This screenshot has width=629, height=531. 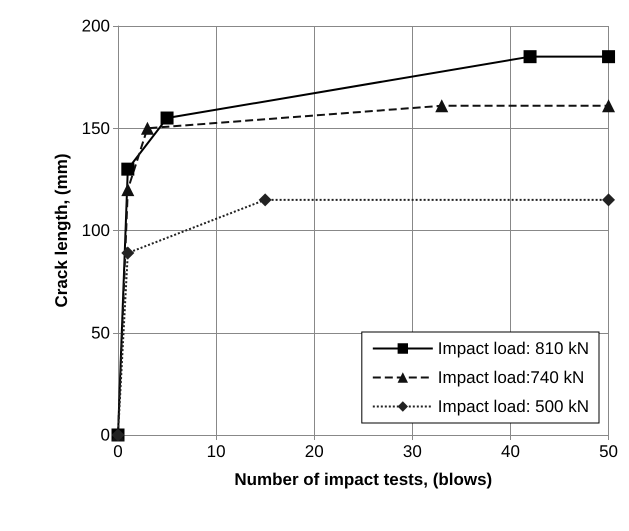 I want to click on x-tick-label: 30, so click(x=412, y=451).